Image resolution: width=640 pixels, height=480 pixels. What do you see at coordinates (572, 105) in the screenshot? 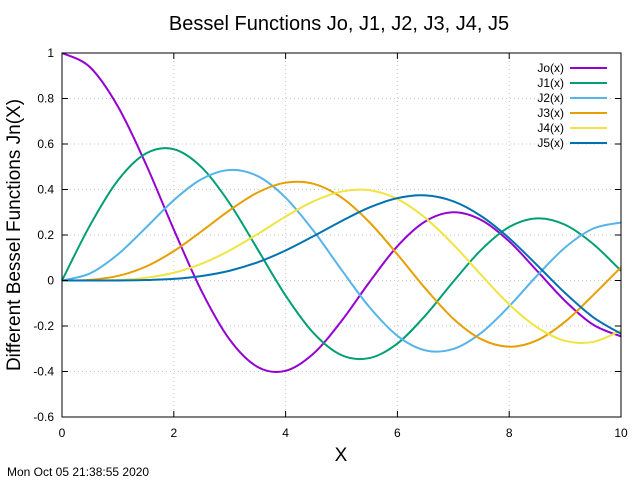
I see `legend: Jo(x)J1(x)J2(x)J3(x)J4(x)J5(x)` at bounding box center [572, 105].